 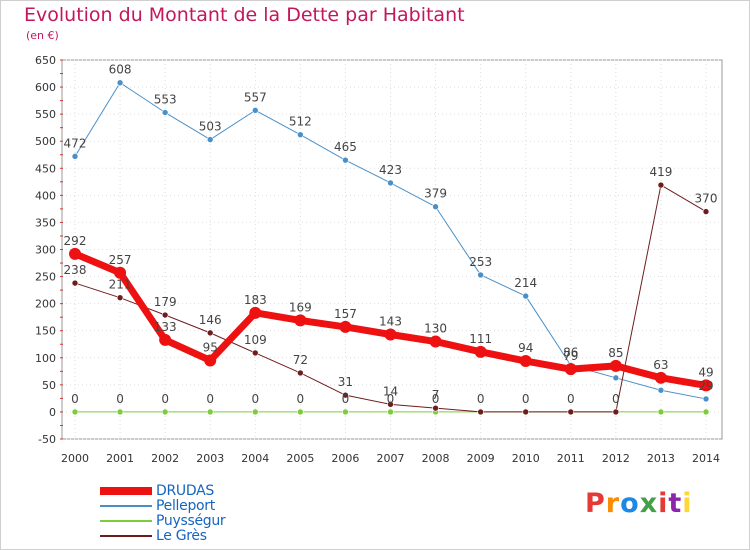 I want to click on x-tick-label: 2004, so click(x=255, y=458).